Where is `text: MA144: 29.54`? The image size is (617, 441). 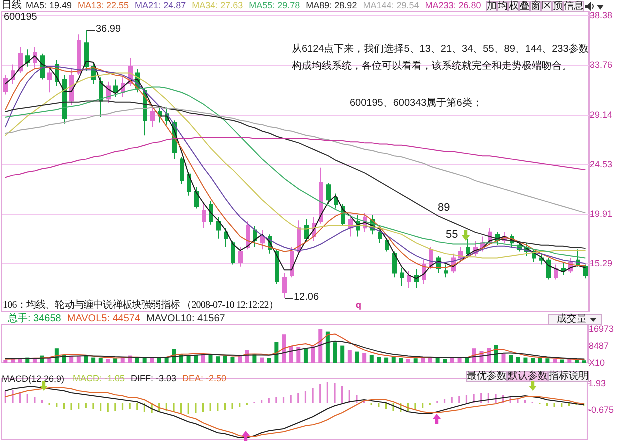 text: MA144: 29.54 is located at coordinates (391, 5).